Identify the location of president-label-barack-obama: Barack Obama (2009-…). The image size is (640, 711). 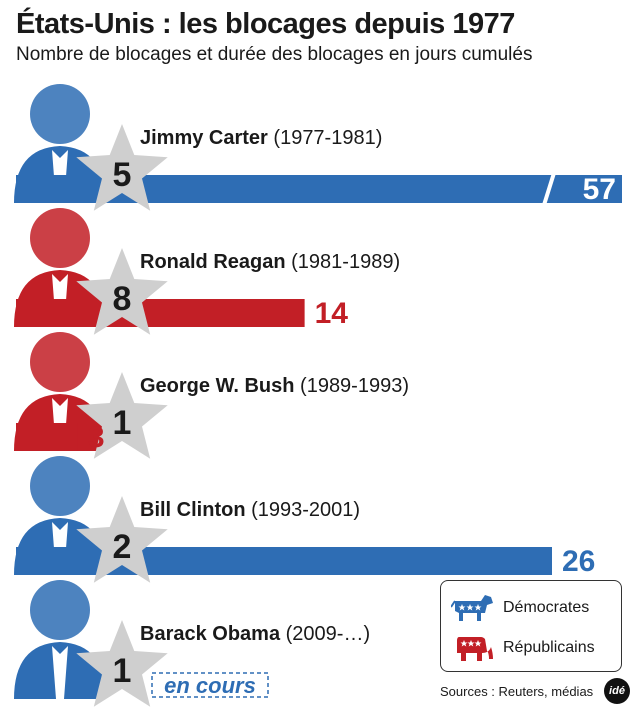
(255, 634).